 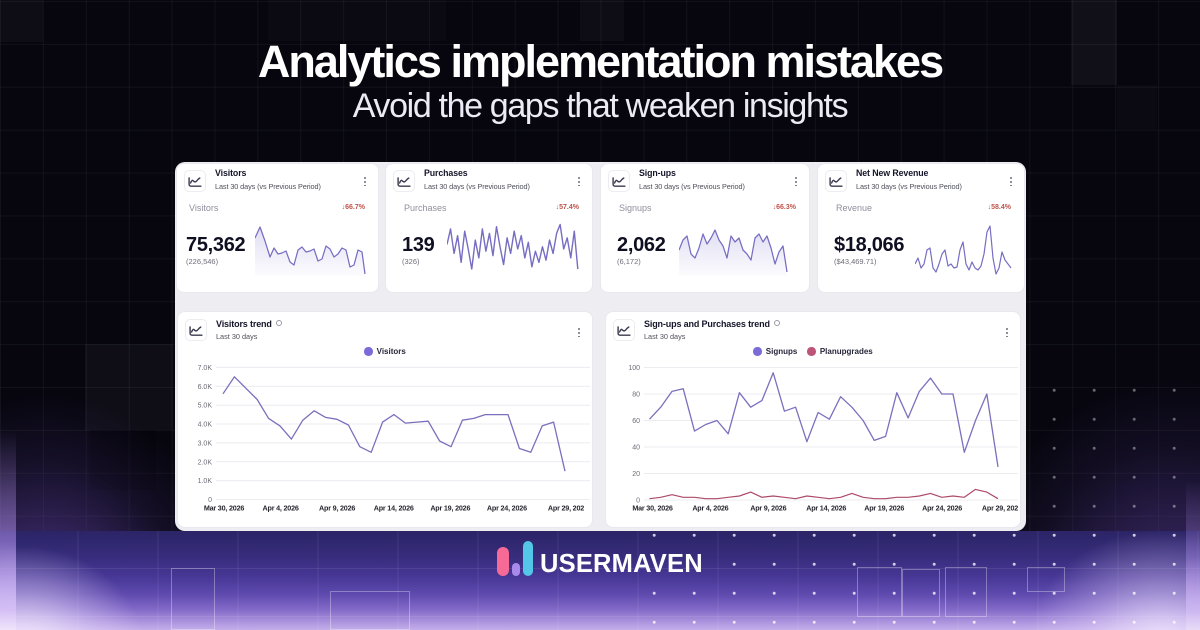 What do you see at coordinates (636, 474) in the screenshot?
I see `svg-text: 20` at bounding box center [636, 474].